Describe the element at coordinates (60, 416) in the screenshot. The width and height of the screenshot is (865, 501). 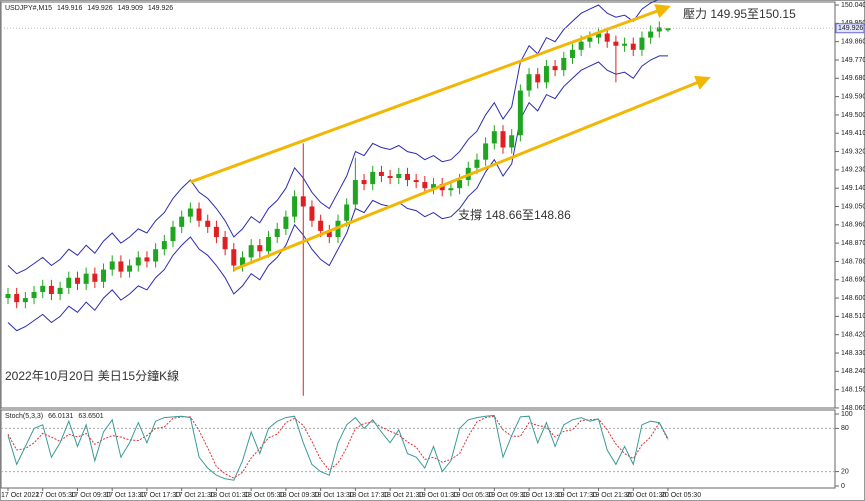
I see `stoch-k: 66.0131` at that location.